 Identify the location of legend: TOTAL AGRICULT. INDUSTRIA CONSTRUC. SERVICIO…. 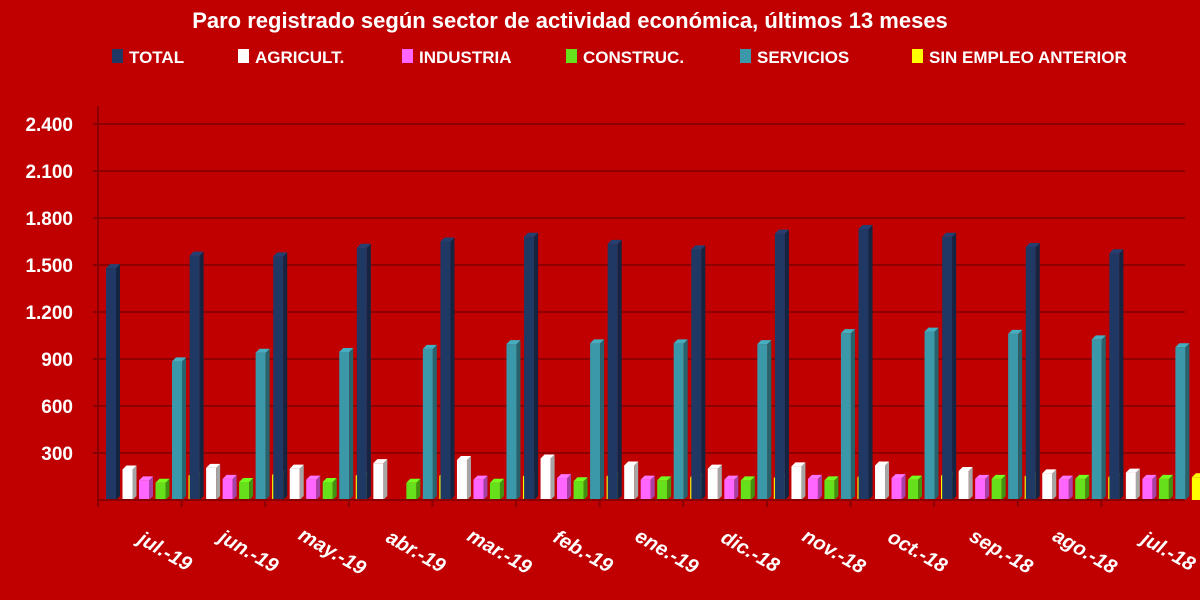
(619, 57).